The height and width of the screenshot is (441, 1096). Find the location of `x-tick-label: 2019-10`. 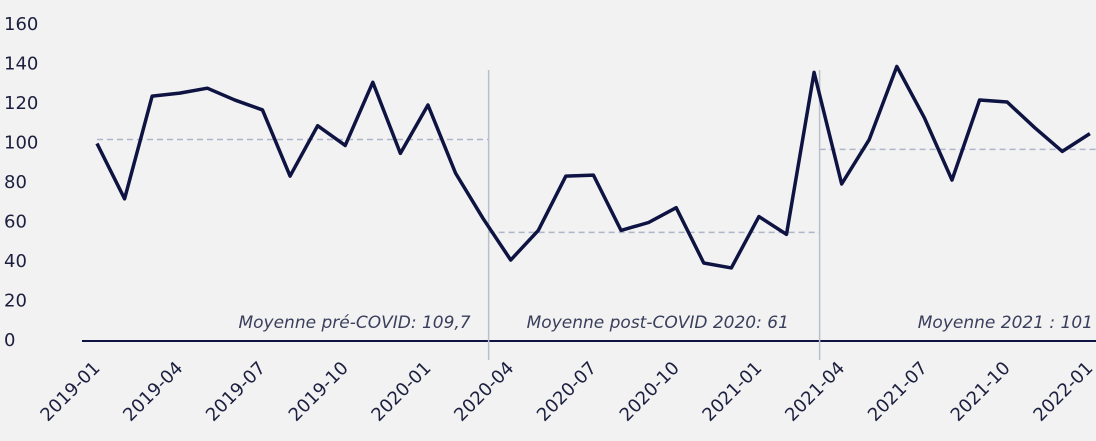

x-tick-label: 2019-10 is located at coordinates (319, 392).